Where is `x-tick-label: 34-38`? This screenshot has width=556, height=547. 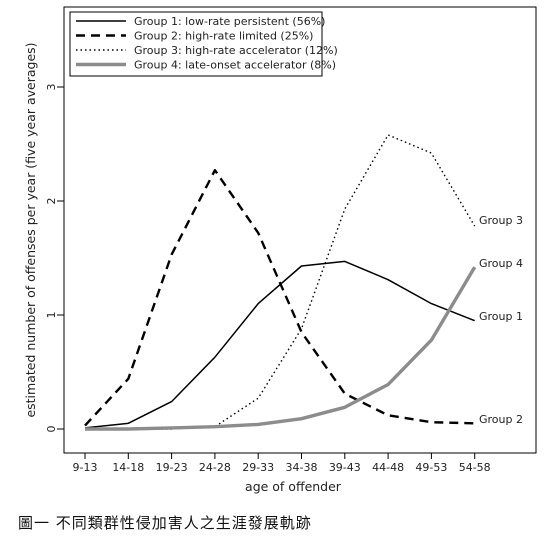 x-tick-label: 34-38 is located at coordinates (302, 467).